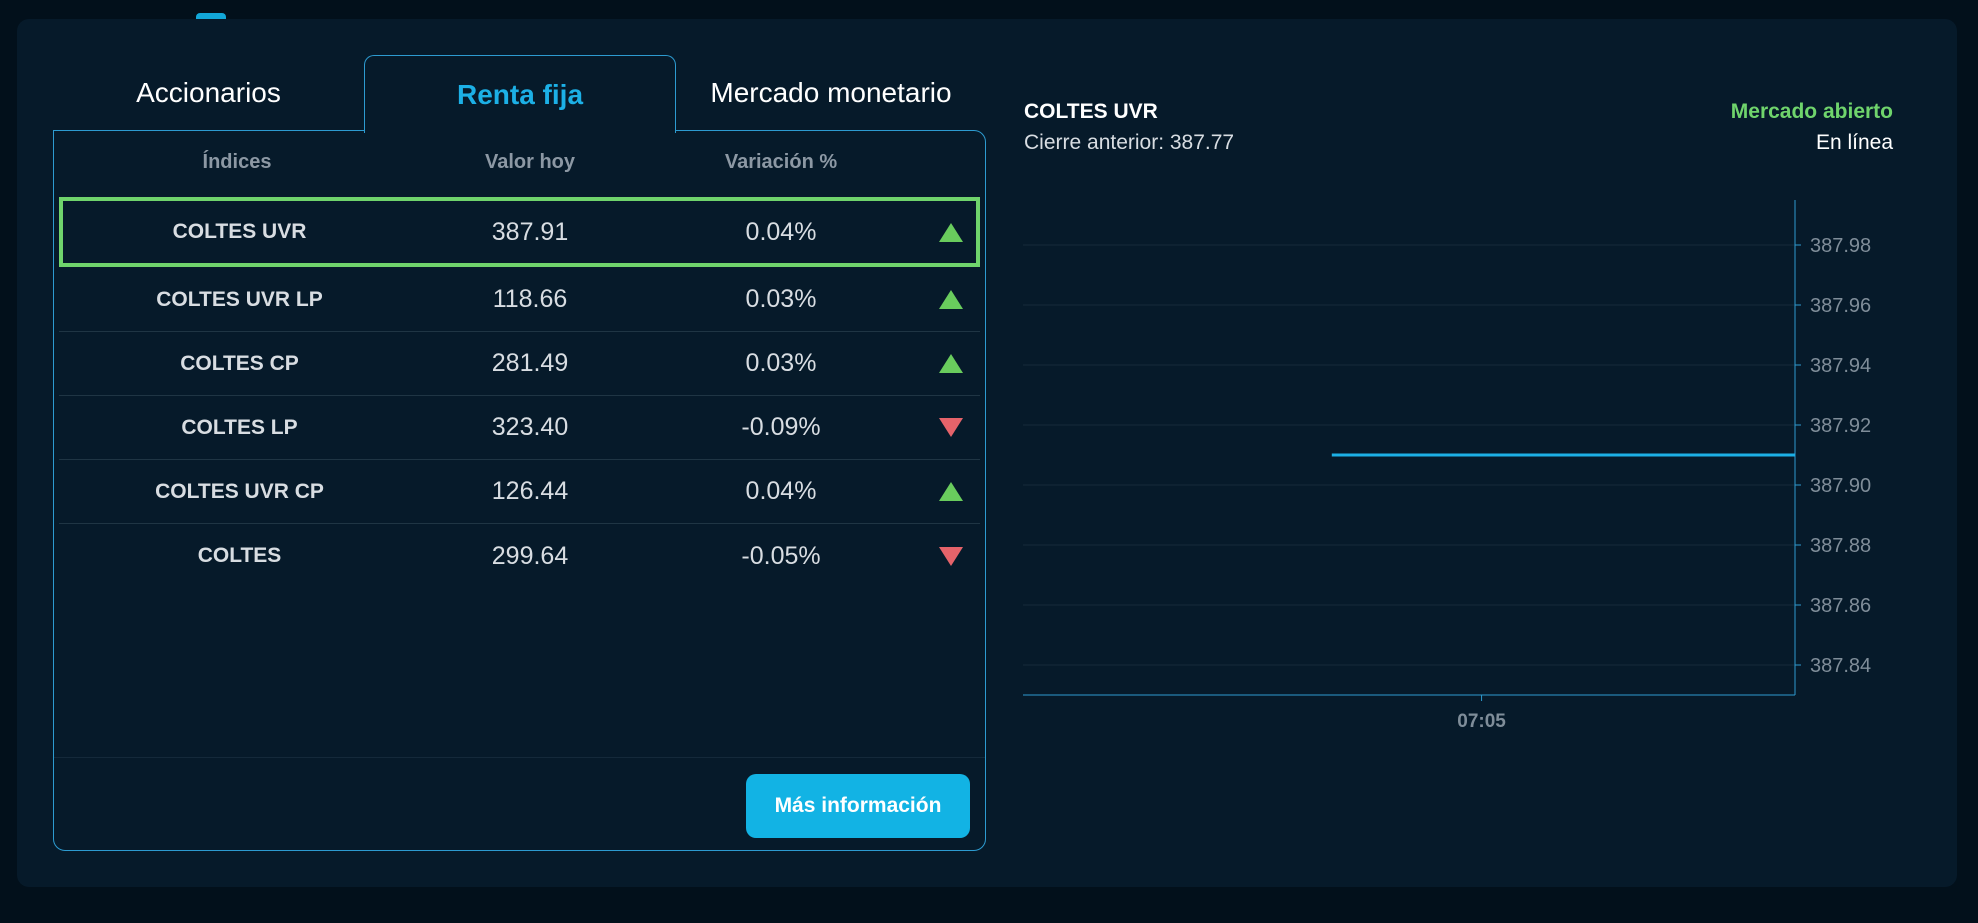  I want to click on table-row: COLTES CP 281.49 0.03%, so click(519, 364).